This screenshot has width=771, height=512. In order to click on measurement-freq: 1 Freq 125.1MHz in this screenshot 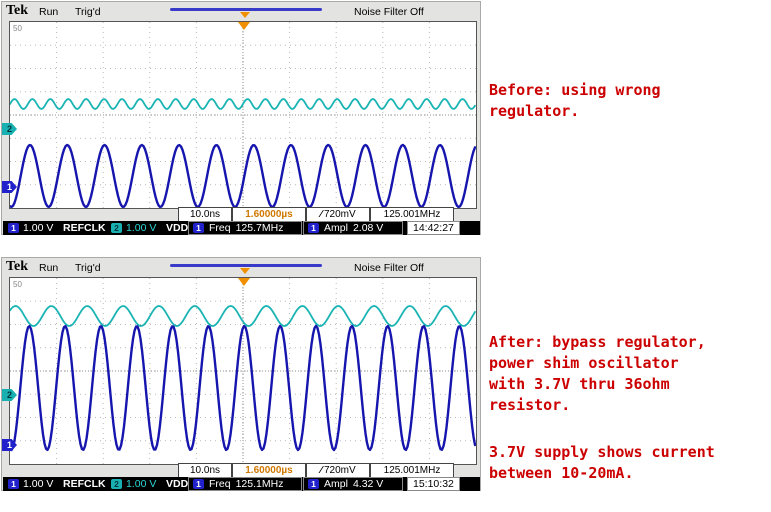, I will do `click(245, 484)`.